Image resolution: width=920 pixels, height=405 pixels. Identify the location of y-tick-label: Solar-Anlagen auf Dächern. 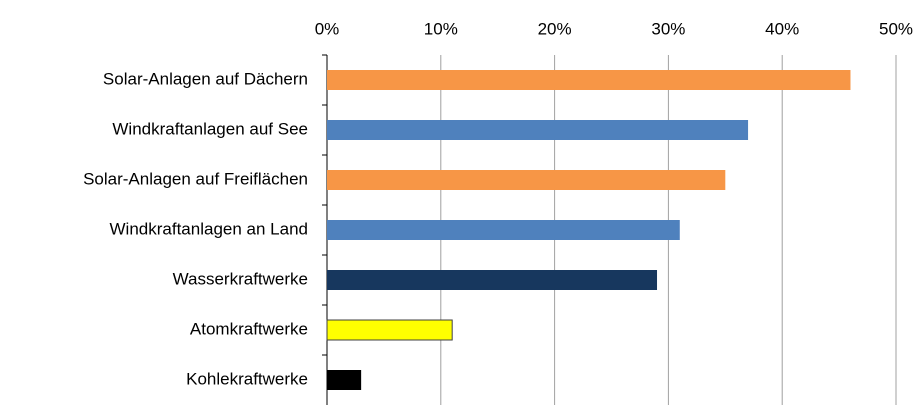
(205, 78).